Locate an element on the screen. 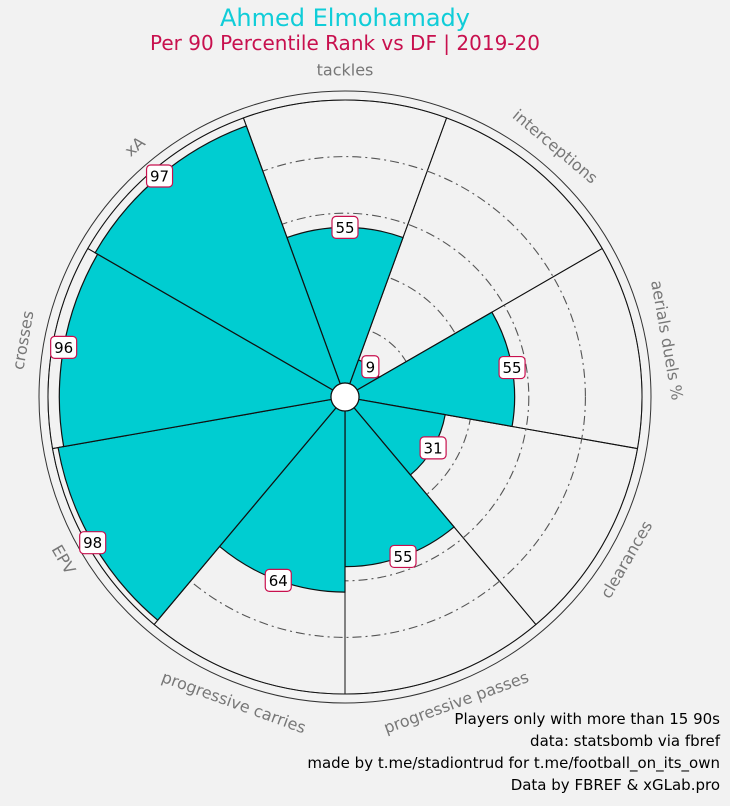 The height and width of the screenshot is (806, 730). category-label-xa: xA is located at coordinates (135, 147).